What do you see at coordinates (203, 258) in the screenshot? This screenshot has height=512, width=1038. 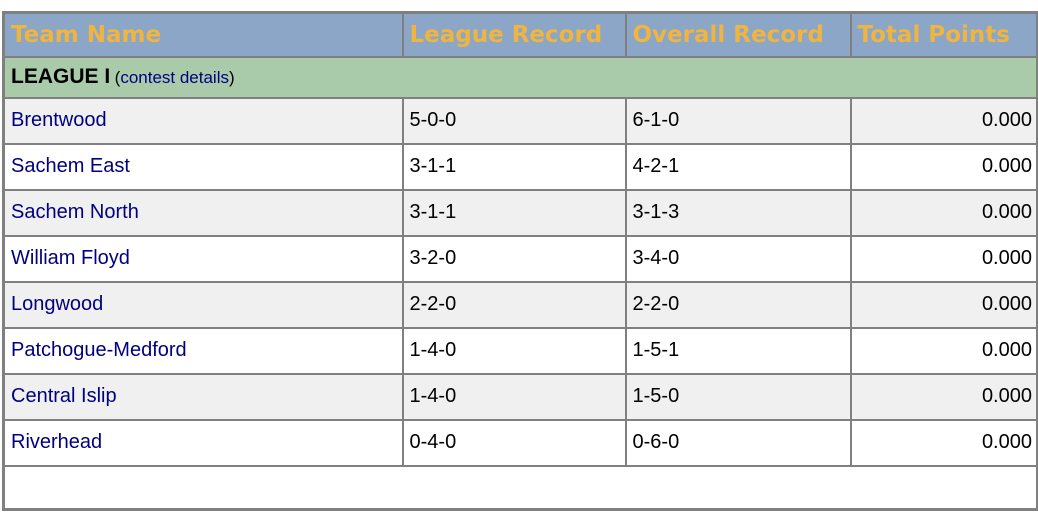 I see `team-name-cell: William Floyd` at bounding box center [203, 258].